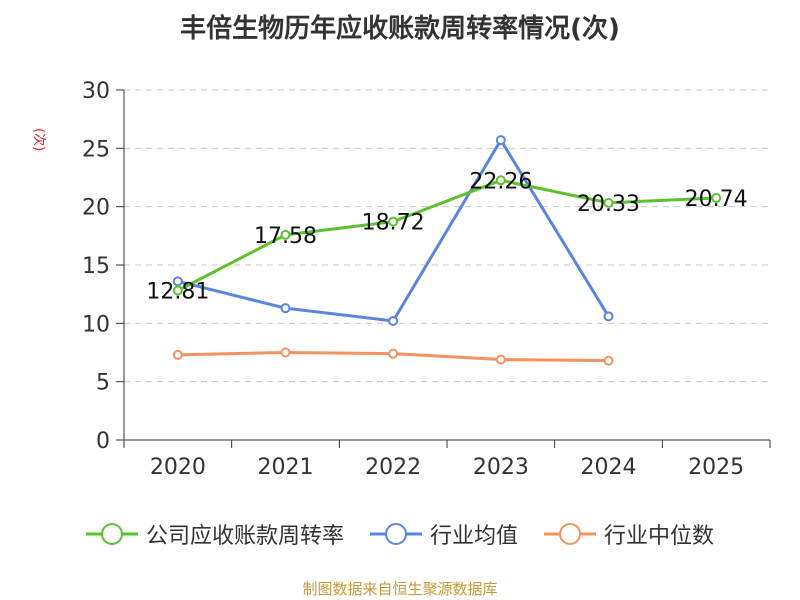 The image size is (800, 600). I want to click on y-tick-label: 30, so click(96, 91).